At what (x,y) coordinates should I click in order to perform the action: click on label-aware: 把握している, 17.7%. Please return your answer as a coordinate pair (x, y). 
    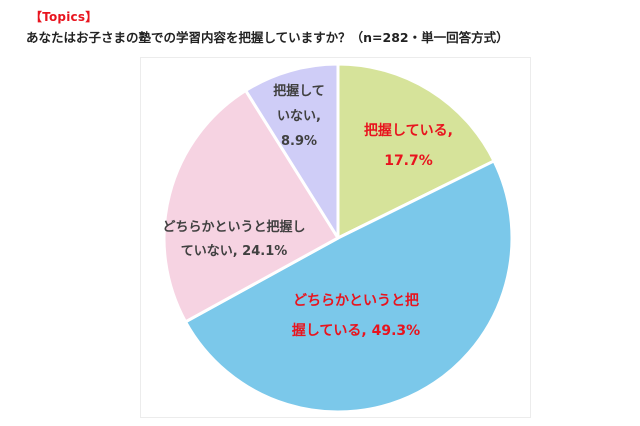
    Looking at the image, I should click on (408, 146).